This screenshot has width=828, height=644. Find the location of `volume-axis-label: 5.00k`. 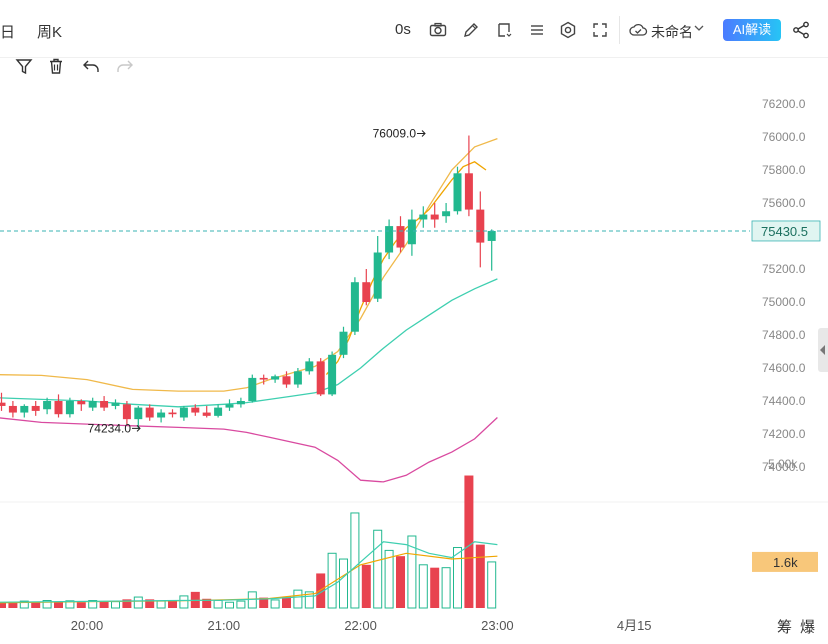

volume-axis-label: 5.00k is located at coordinates (783, 464).